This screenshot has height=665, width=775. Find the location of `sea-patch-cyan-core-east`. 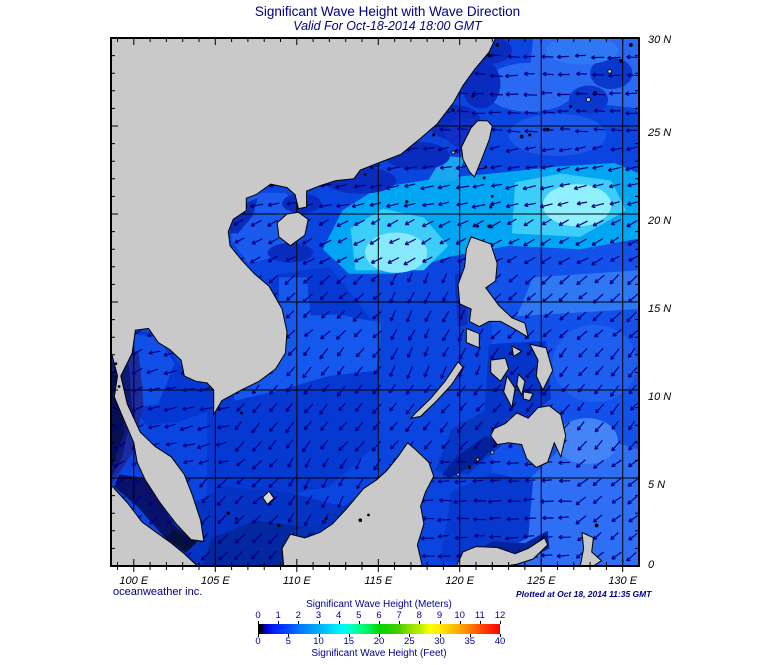

sea-patch-cyan-core-east is located at coordinates (577, 205).